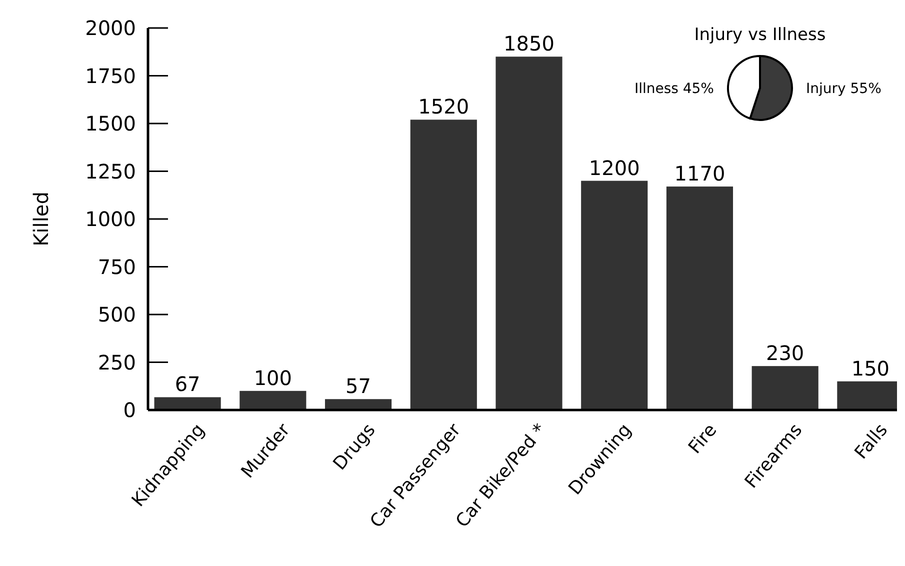  I want to click on x-tick-label: Fire, so click(703, 439).